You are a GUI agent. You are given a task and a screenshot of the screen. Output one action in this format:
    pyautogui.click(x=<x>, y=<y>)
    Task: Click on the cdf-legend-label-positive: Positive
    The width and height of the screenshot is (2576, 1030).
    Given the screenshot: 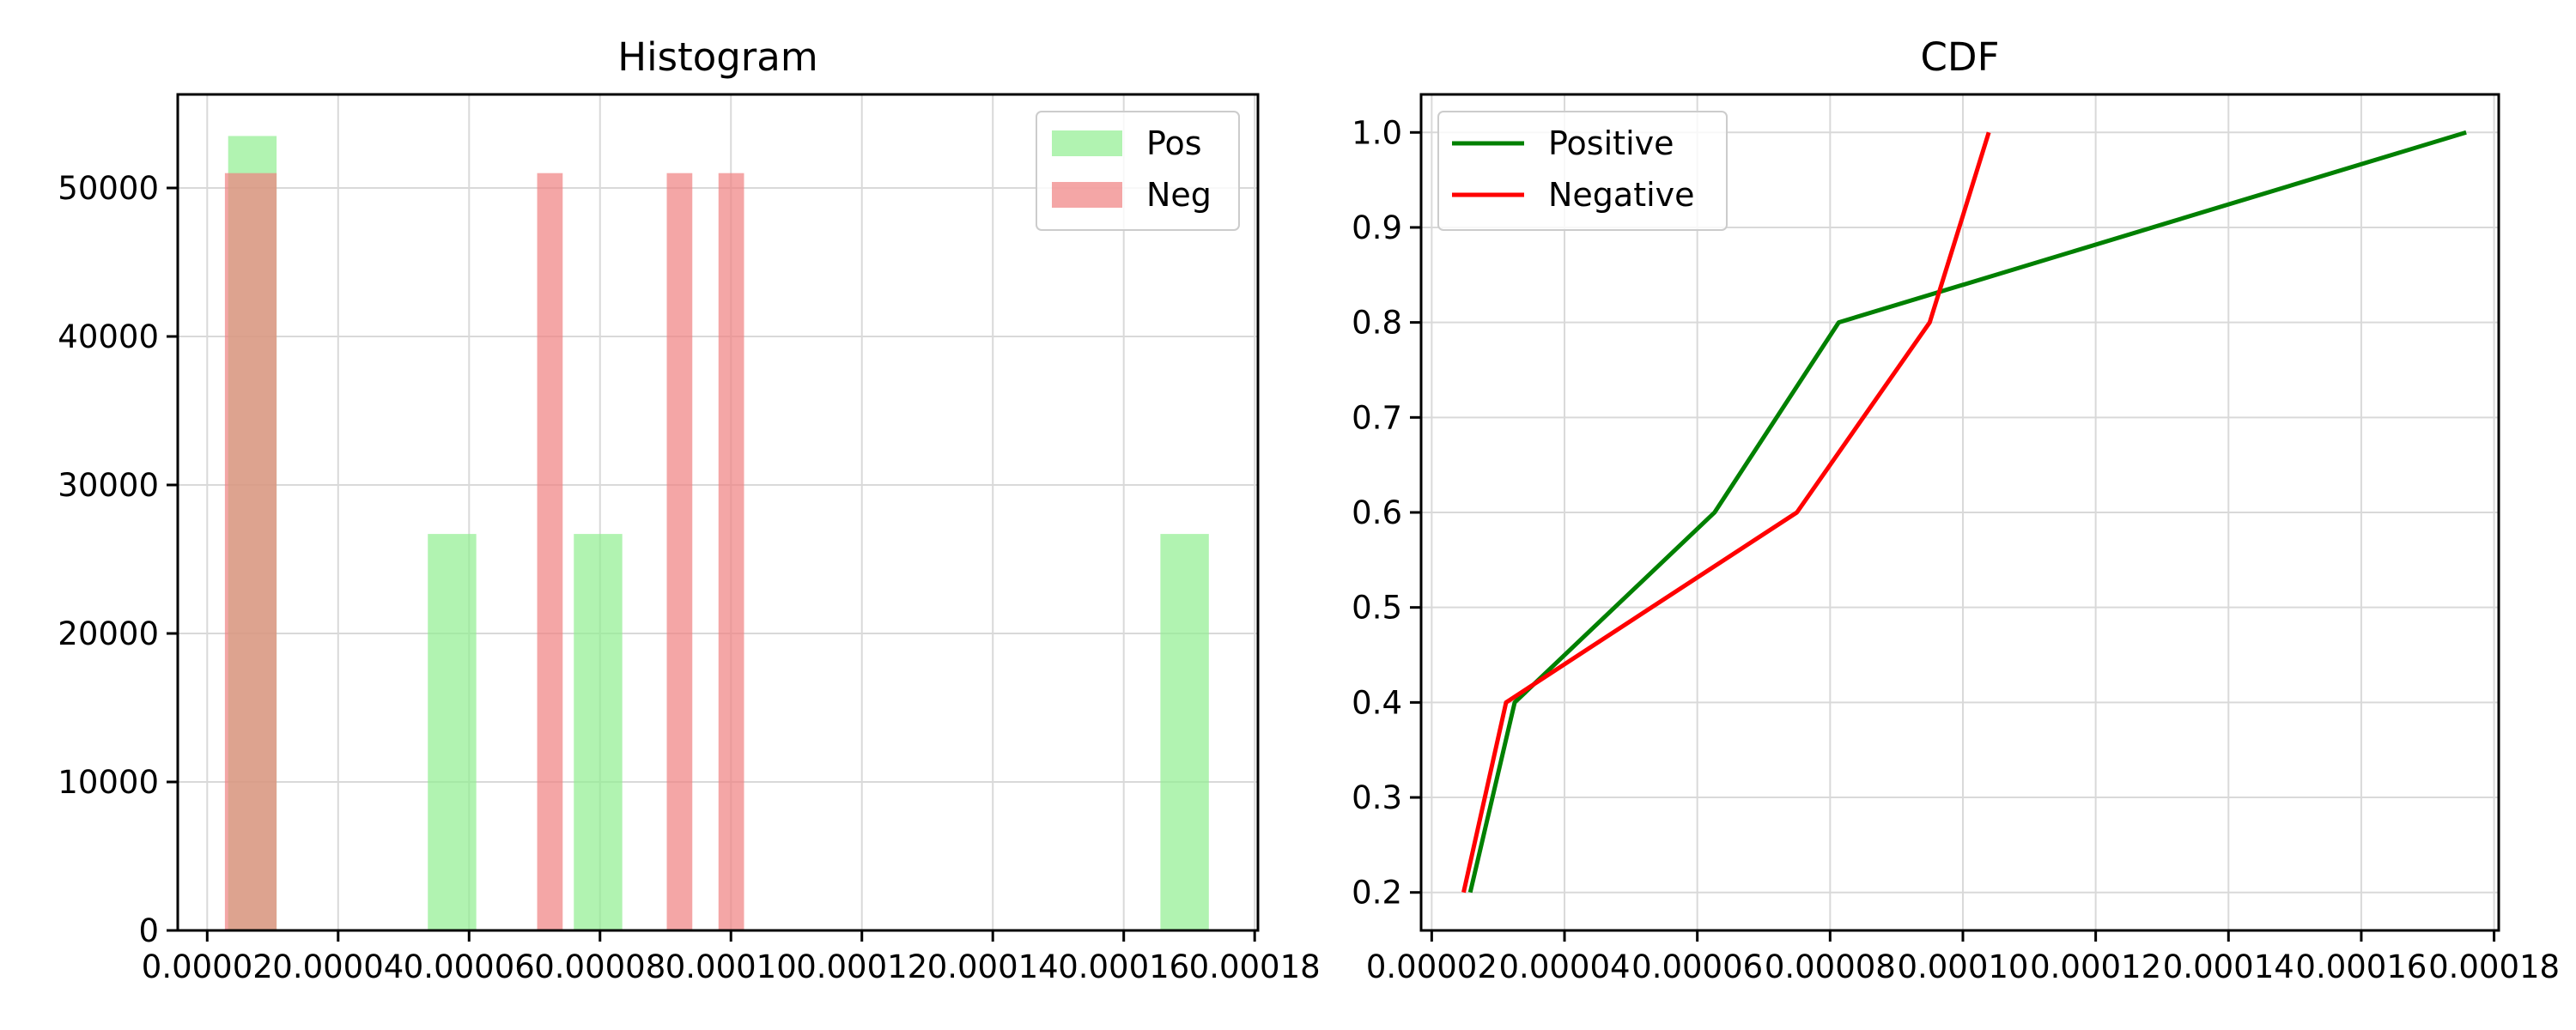 What is the action you would take?
    pyautogui.click(x=1611, y=143)
    